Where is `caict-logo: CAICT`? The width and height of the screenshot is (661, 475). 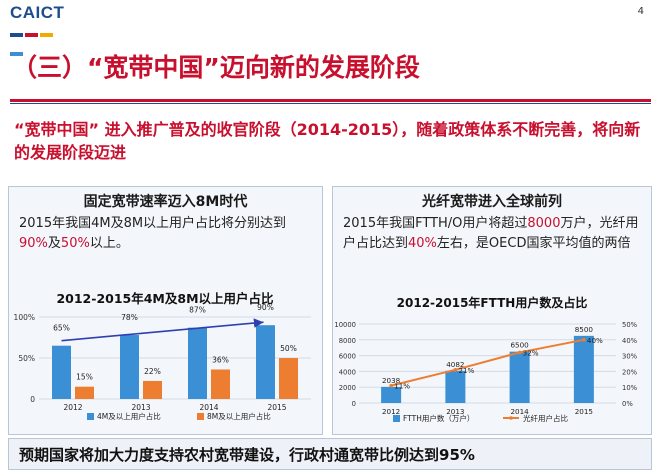 caict-logo: CAICT is located at coordinates (37, 12).